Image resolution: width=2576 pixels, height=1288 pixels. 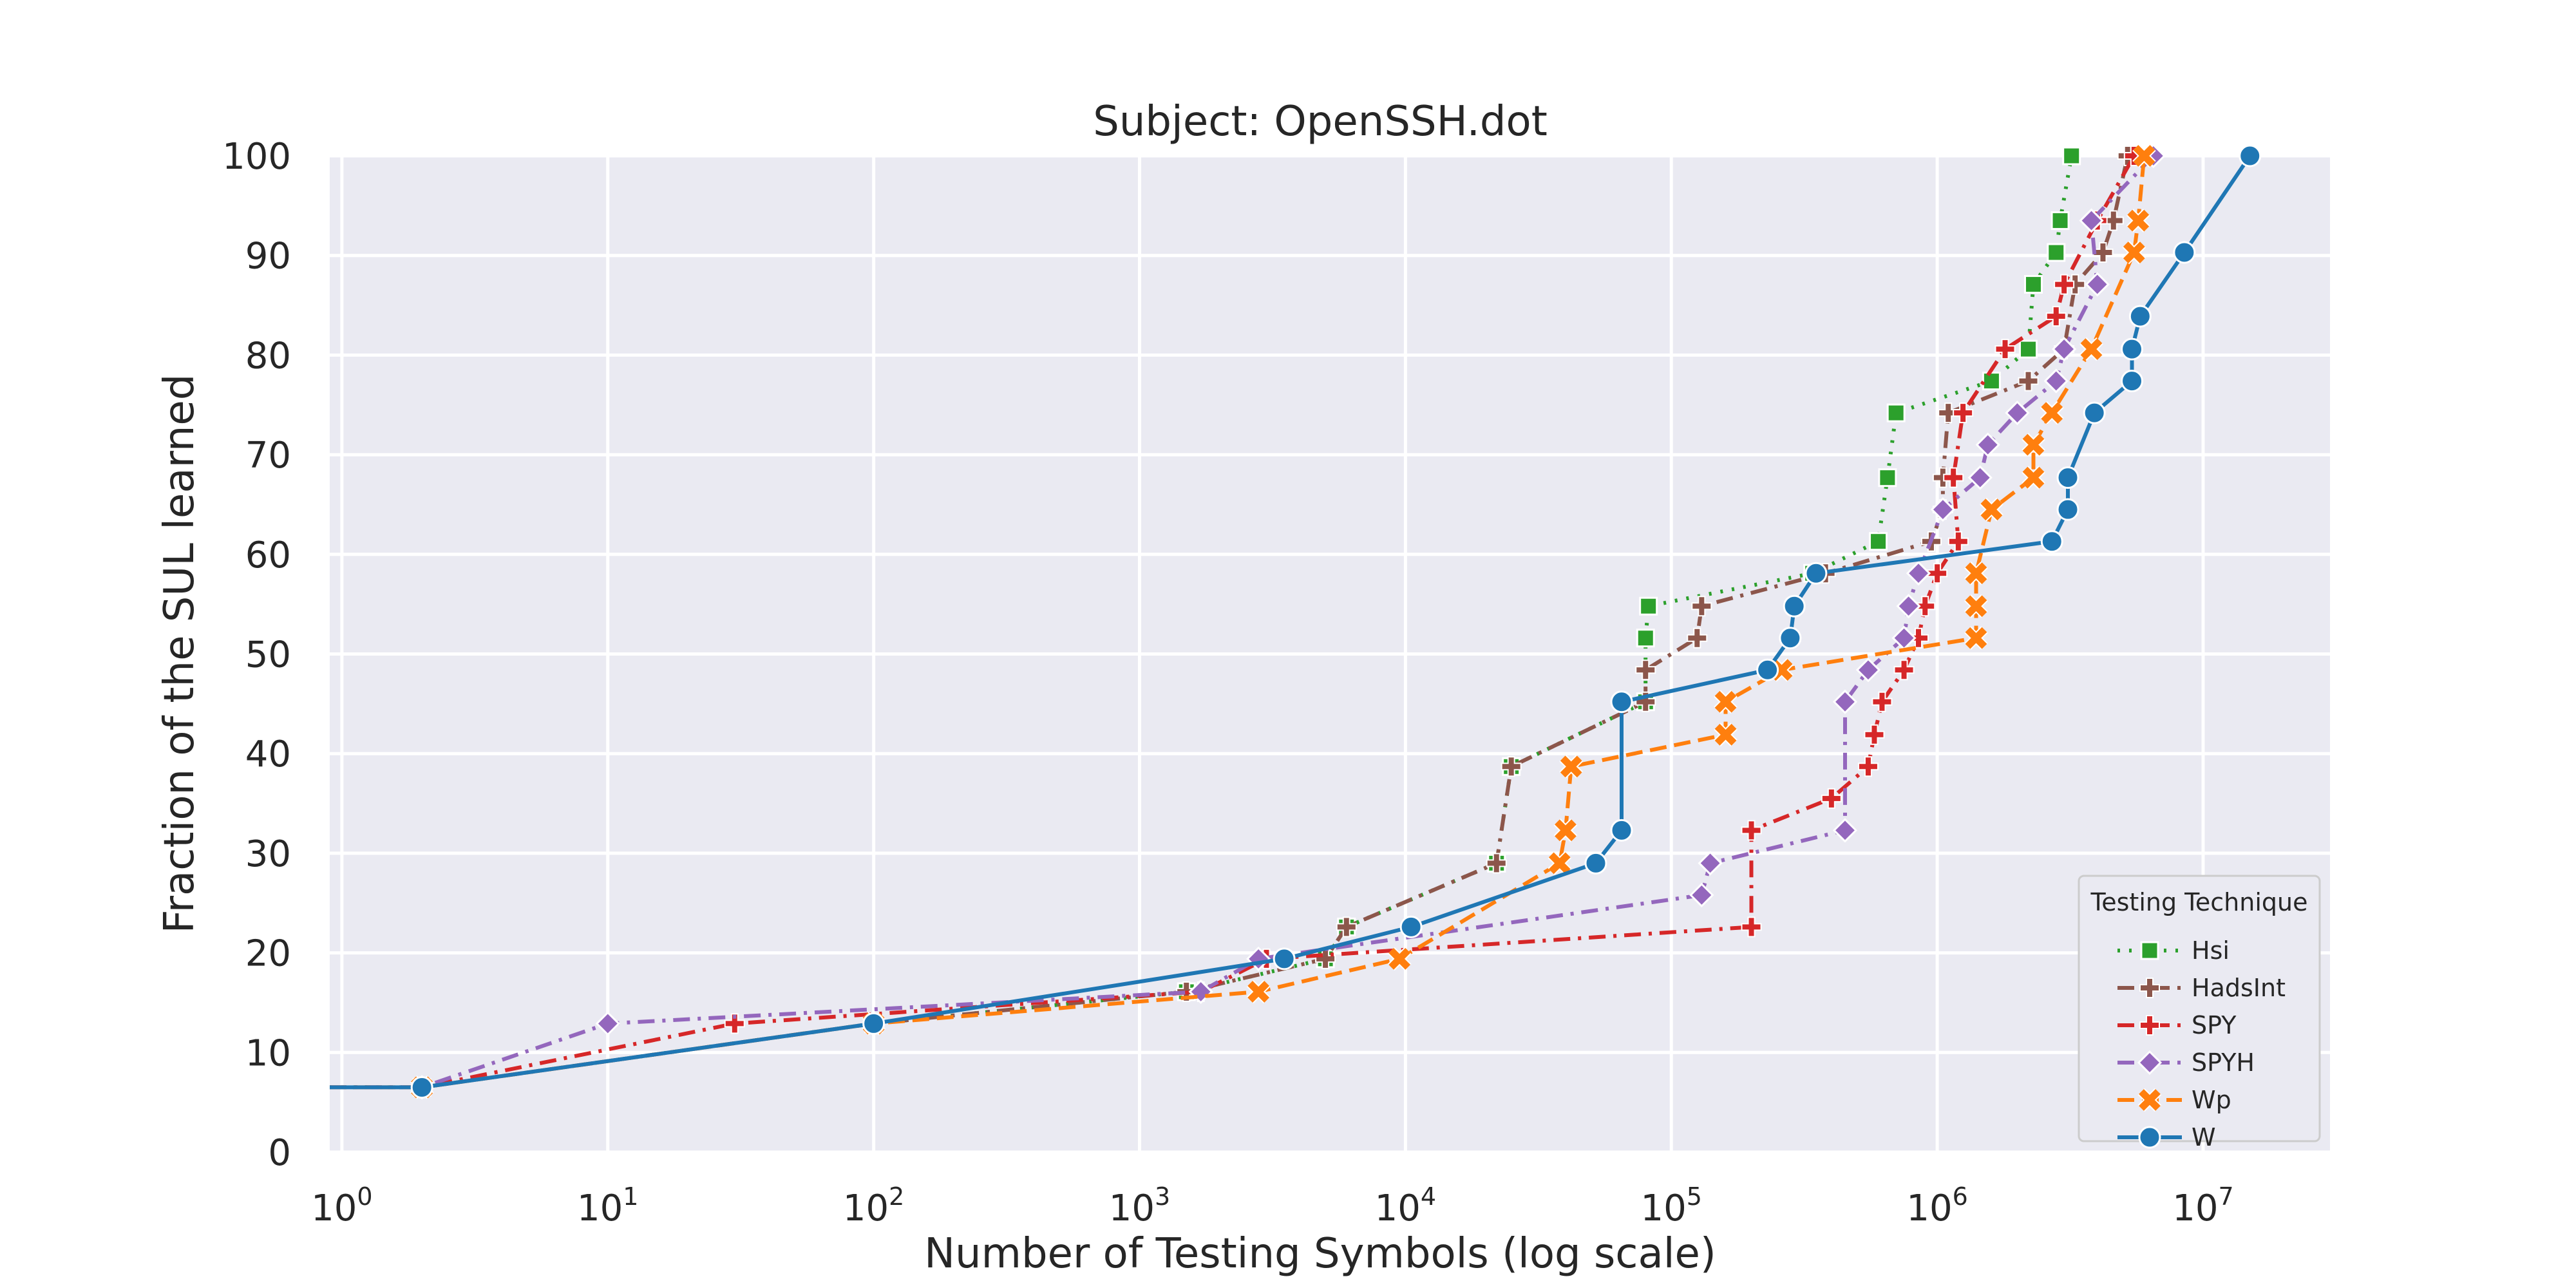 I want to click on legend-box, so click(x=2200, y=1008).